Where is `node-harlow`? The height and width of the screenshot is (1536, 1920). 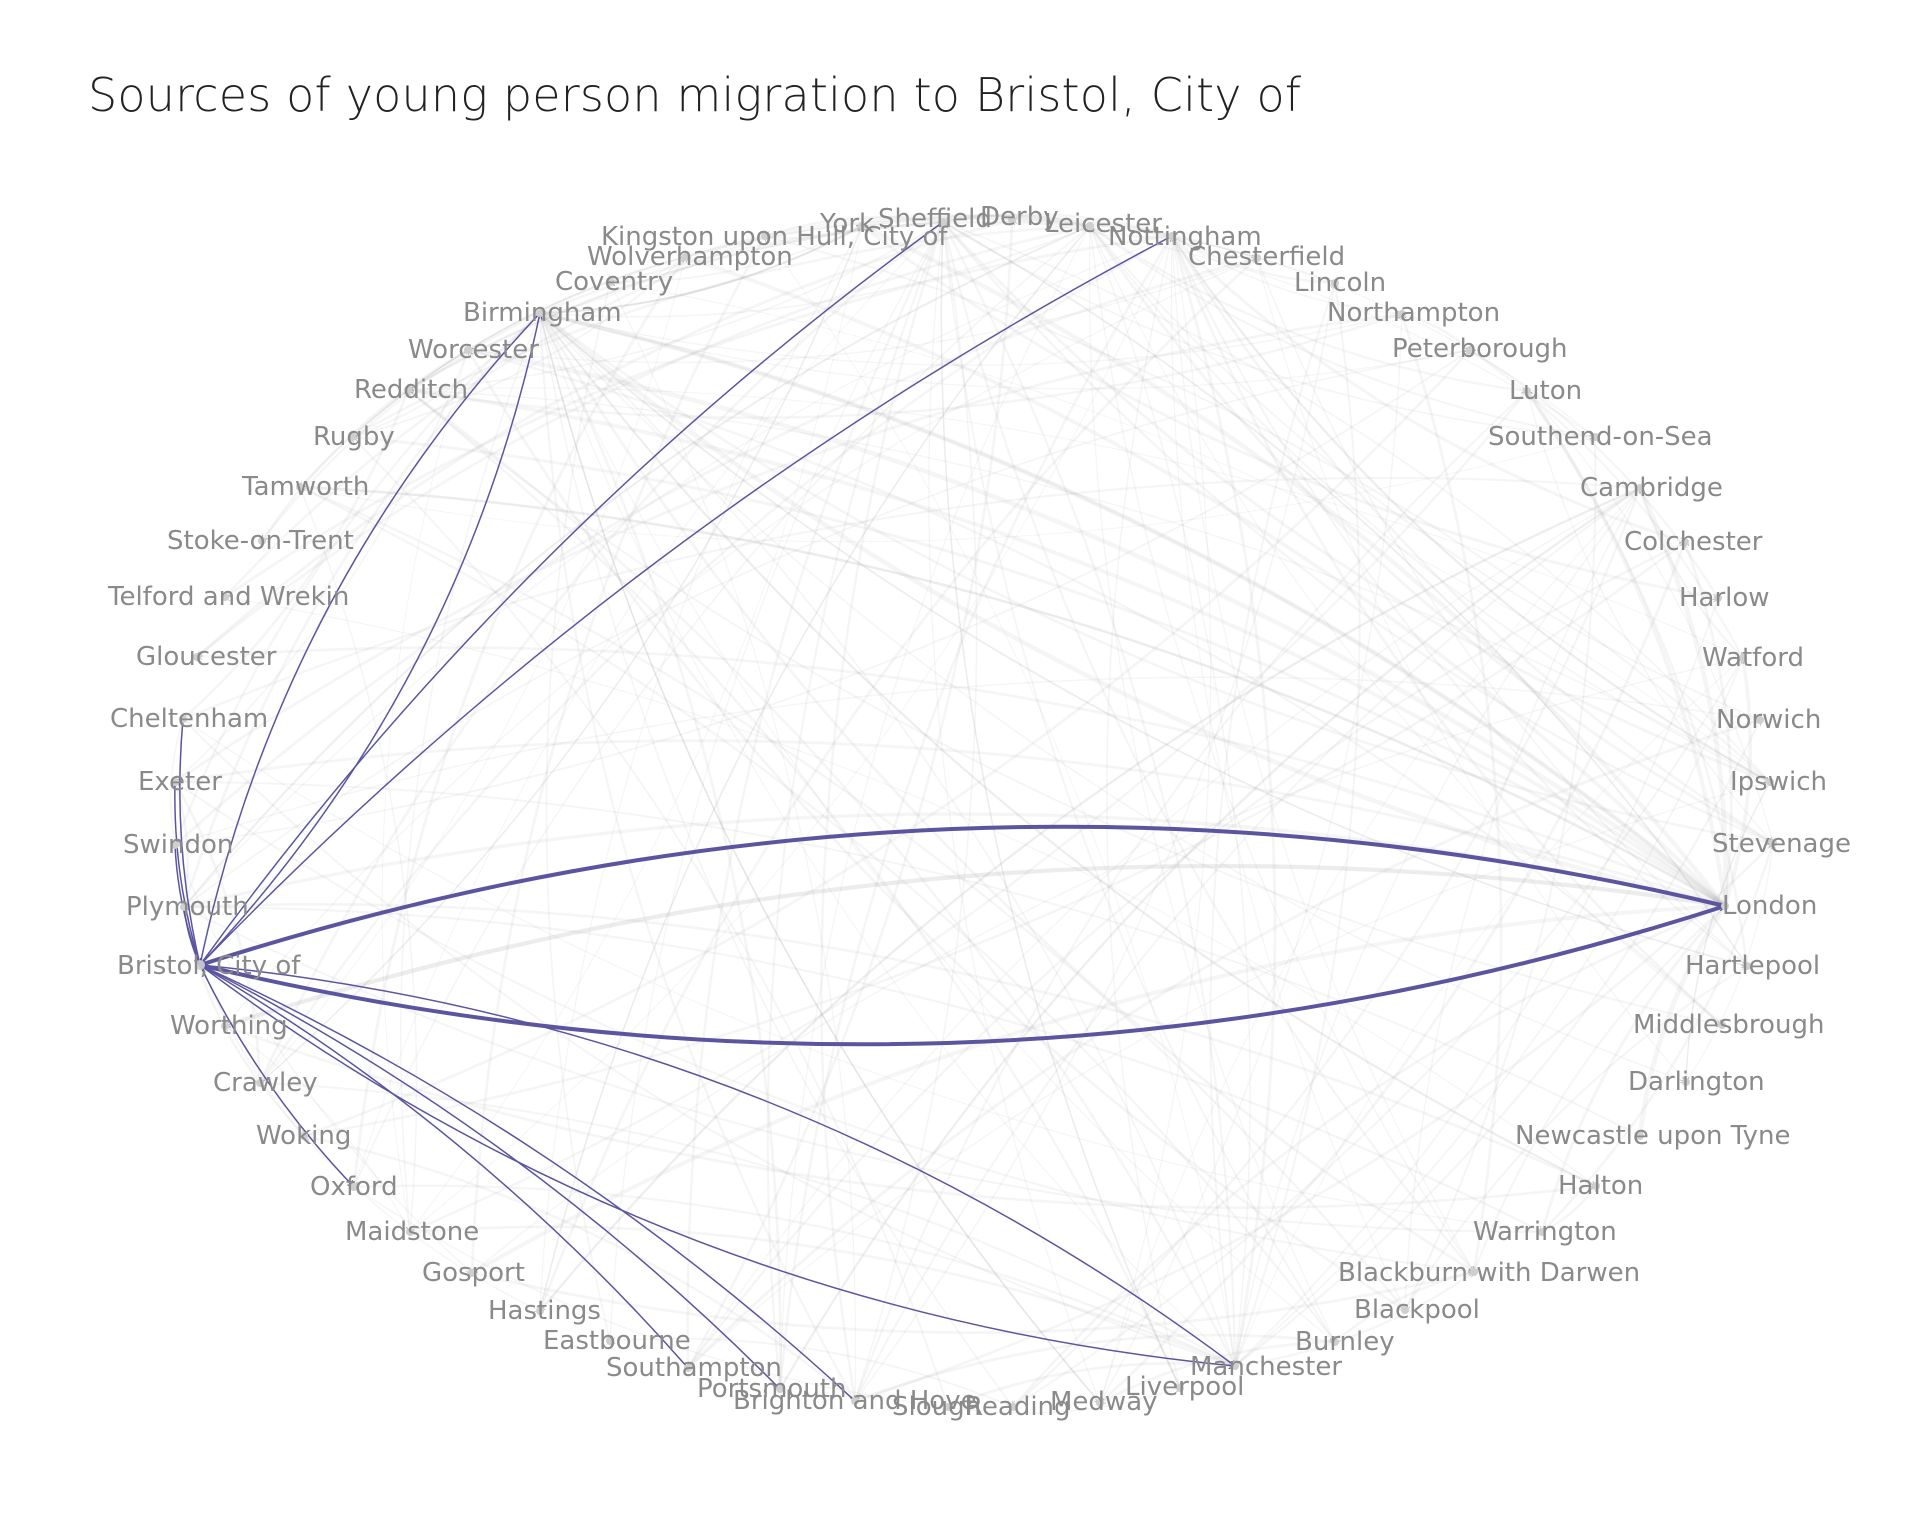
node-harlow is located at coordinates (1718, 598).